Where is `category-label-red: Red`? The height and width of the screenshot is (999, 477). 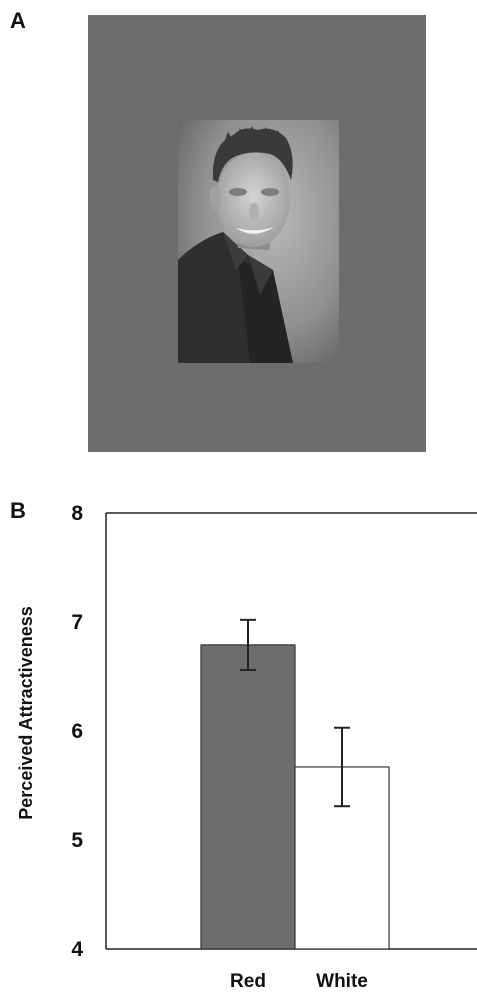
category-label-red: Red is located at coordinates (248, 981).